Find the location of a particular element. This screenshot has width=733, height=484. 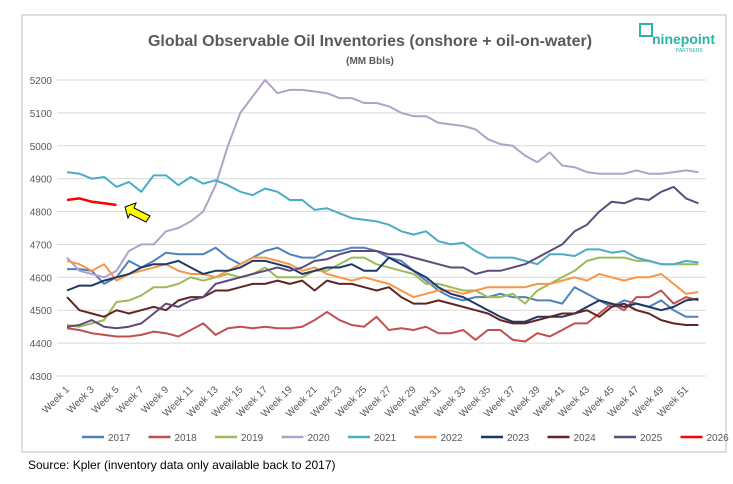

logo-subtext: PARTNERS is located at coordinates (689, 51).